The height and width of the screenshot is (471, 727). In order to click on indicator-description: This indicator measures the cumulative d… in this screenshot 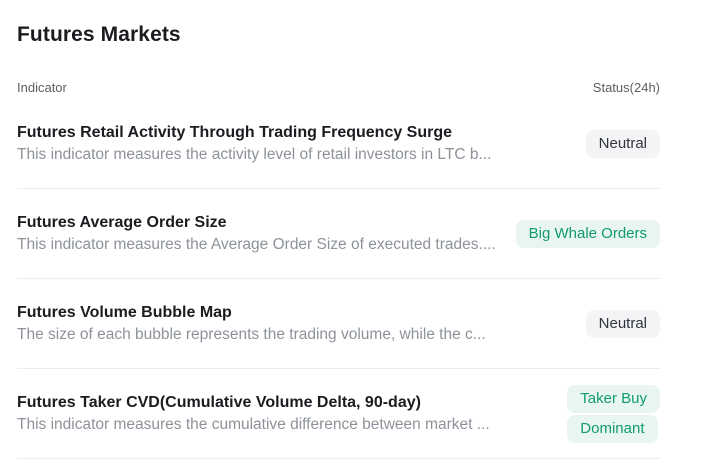, I will do `click(253, 424)`.